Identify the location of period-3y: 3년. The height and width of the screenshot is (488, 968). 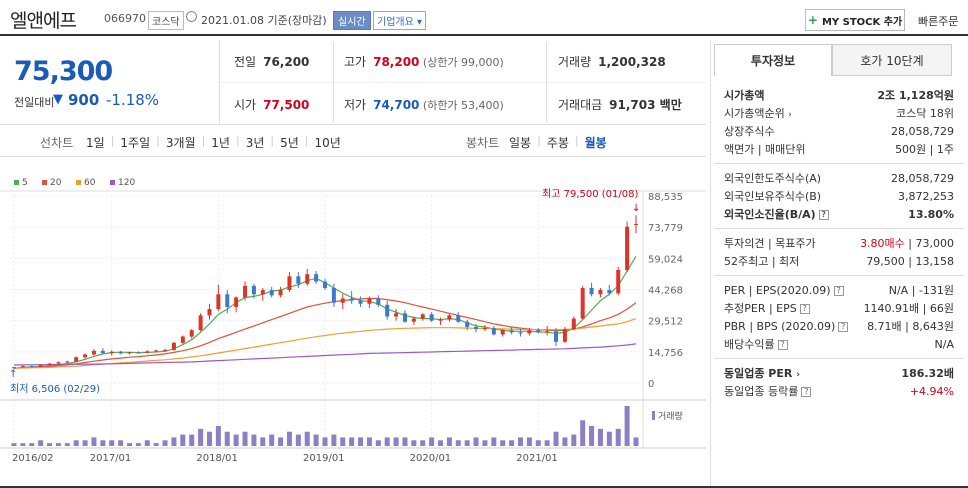
(255, 143).